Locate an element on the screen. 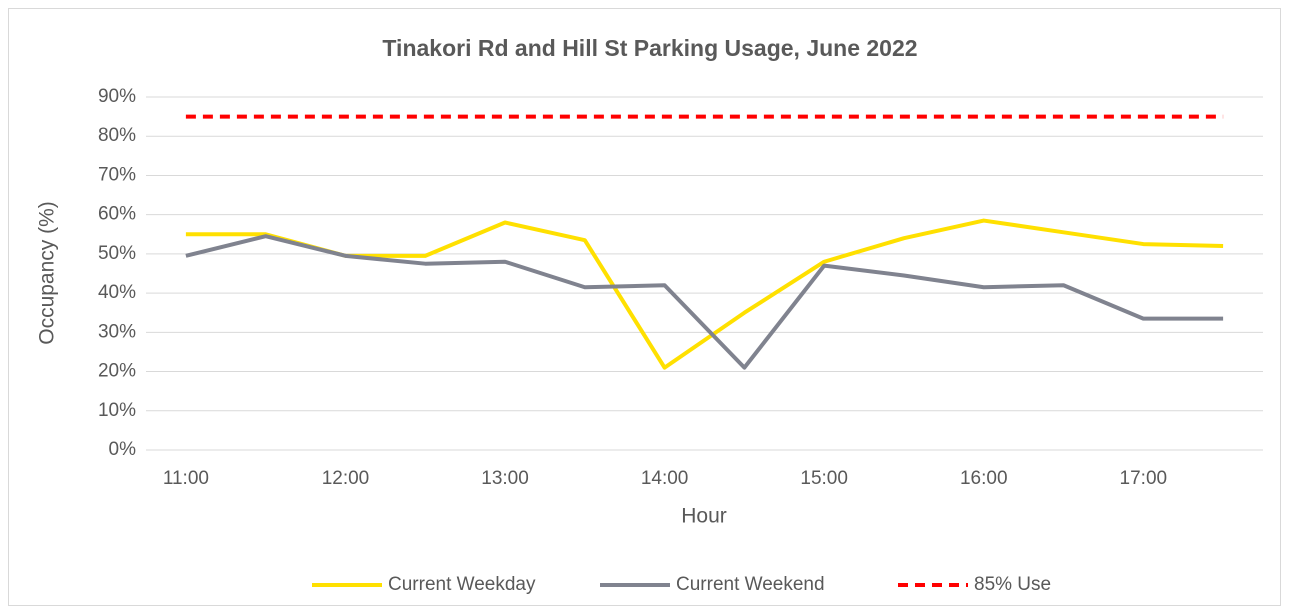 Image resolution: width=1289 pixels, height=614 pixels. legend-label: Current Weekday is located at coordinates (462, 584).